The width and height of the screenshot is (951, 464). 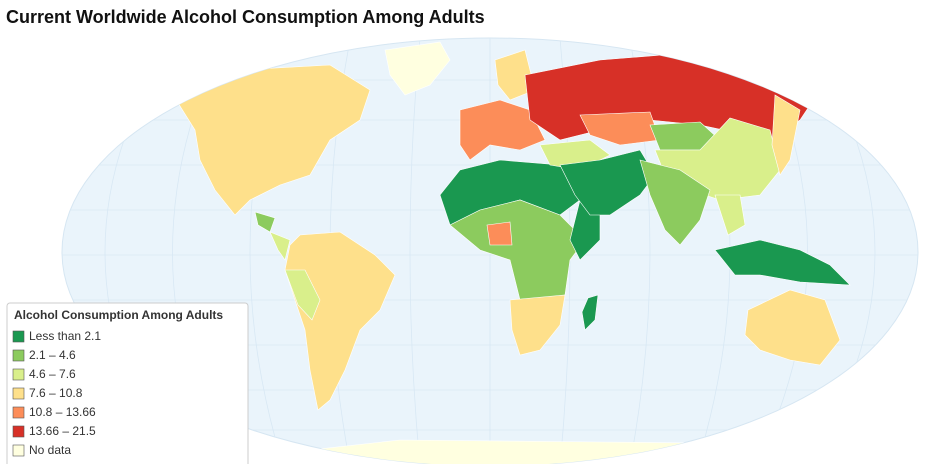 I want to click on legend-box, so click(x=127, y=383).